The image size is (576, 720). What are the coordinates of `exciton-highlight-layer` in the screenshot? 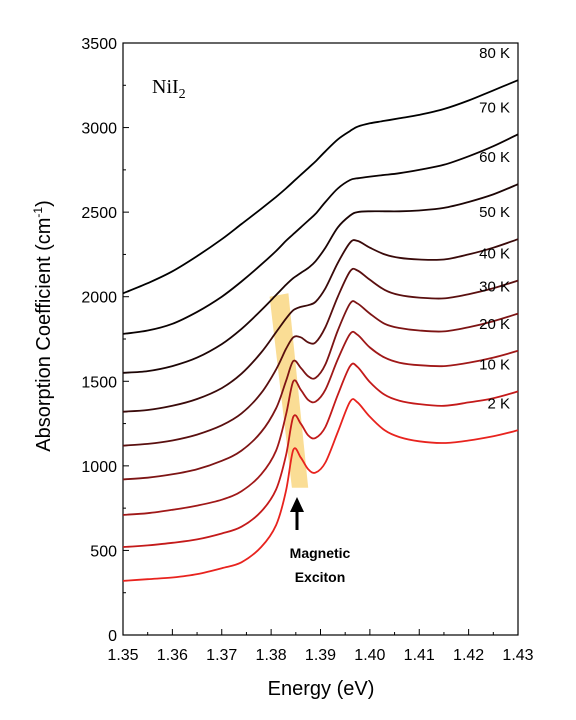 It's located at (289, 390).